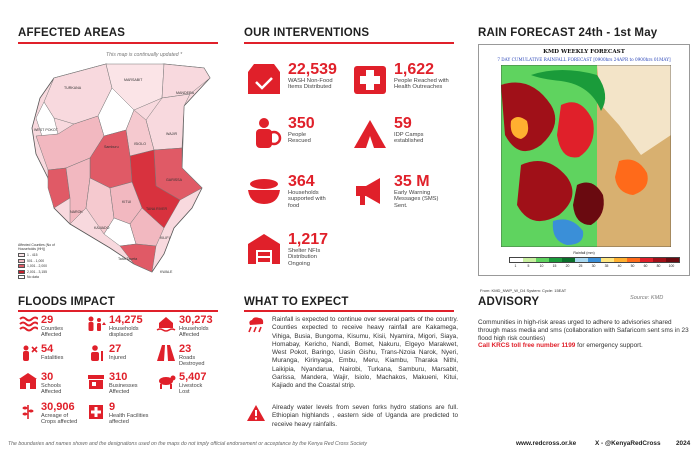 Image resolution: width=700 pixels, height=450 pixels. Describe the element at coordinates (185, 93) in the screenshot. I see `county-label: MANDERA` at that location.